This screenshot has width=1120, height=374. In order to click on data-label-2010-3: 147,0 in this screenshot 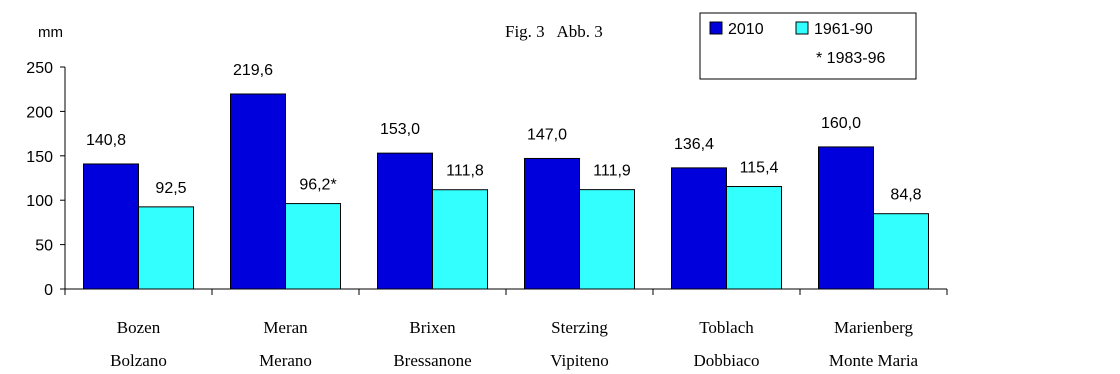, I will do `click(547, 134)`.